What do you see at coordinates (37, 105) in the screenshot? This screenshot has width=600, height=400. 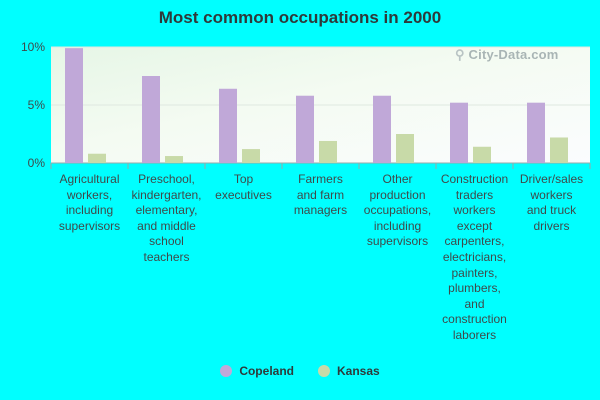 I see `y-tick-label: 5%` at bounding box center [37, 105].